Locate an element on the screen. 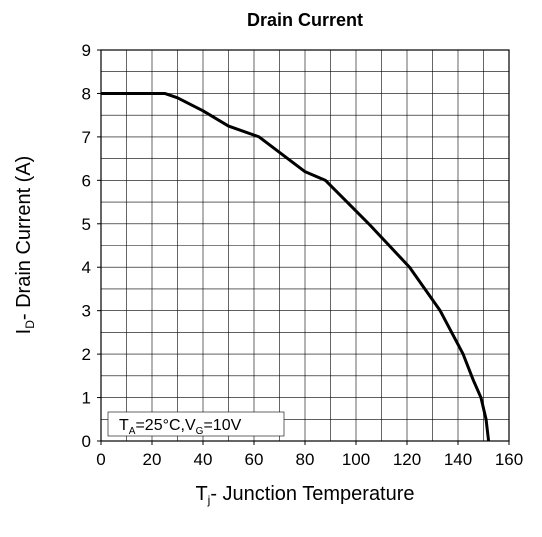 This screenshot has width=542, height=537. x-tick-label: 80 is located at coordinates (305, 459).